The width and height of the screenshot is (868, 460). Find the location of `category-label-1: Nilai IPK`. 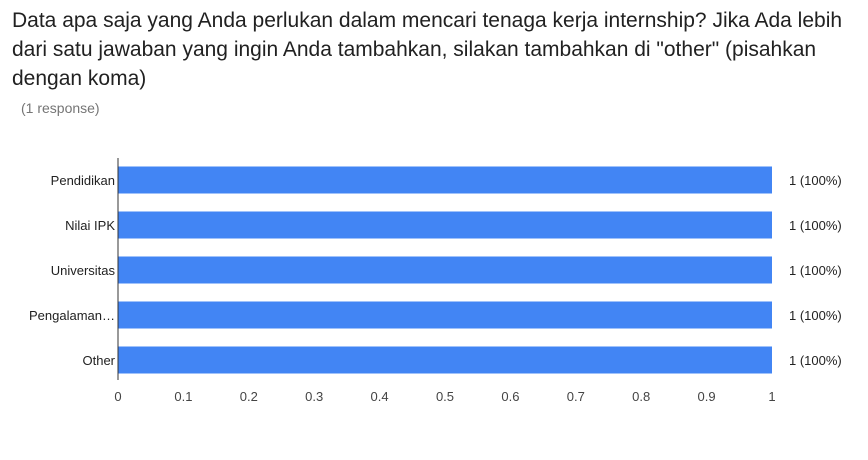

category-label-1: Nilai IPK is located at coordinates (90, 225).